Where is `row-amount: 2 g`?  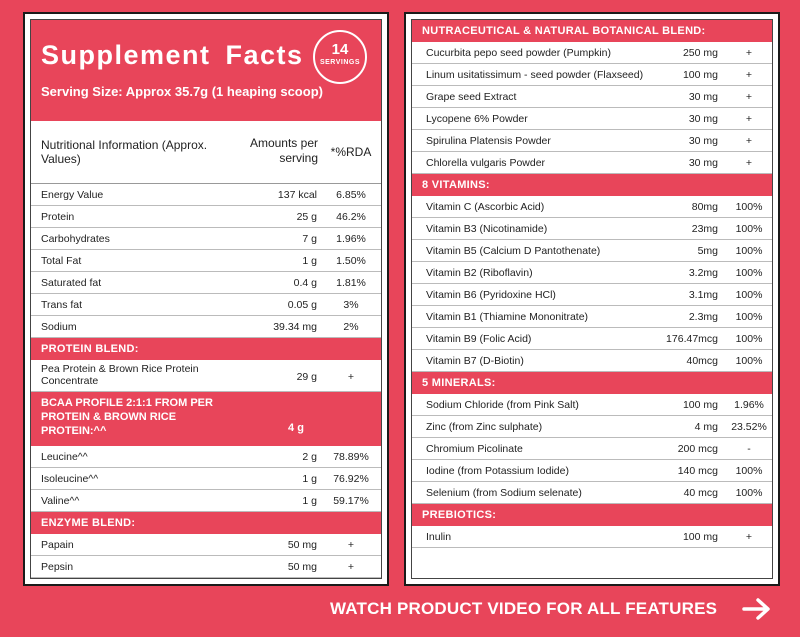
row-amount: 2 g is located at coordinates (309, 457).